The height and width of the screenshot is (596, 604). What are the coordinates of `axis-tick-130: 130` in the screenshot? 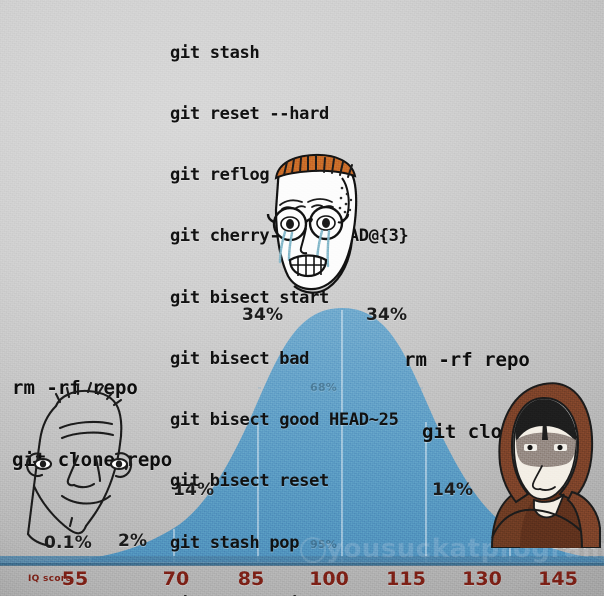 It's located at (482, 579).